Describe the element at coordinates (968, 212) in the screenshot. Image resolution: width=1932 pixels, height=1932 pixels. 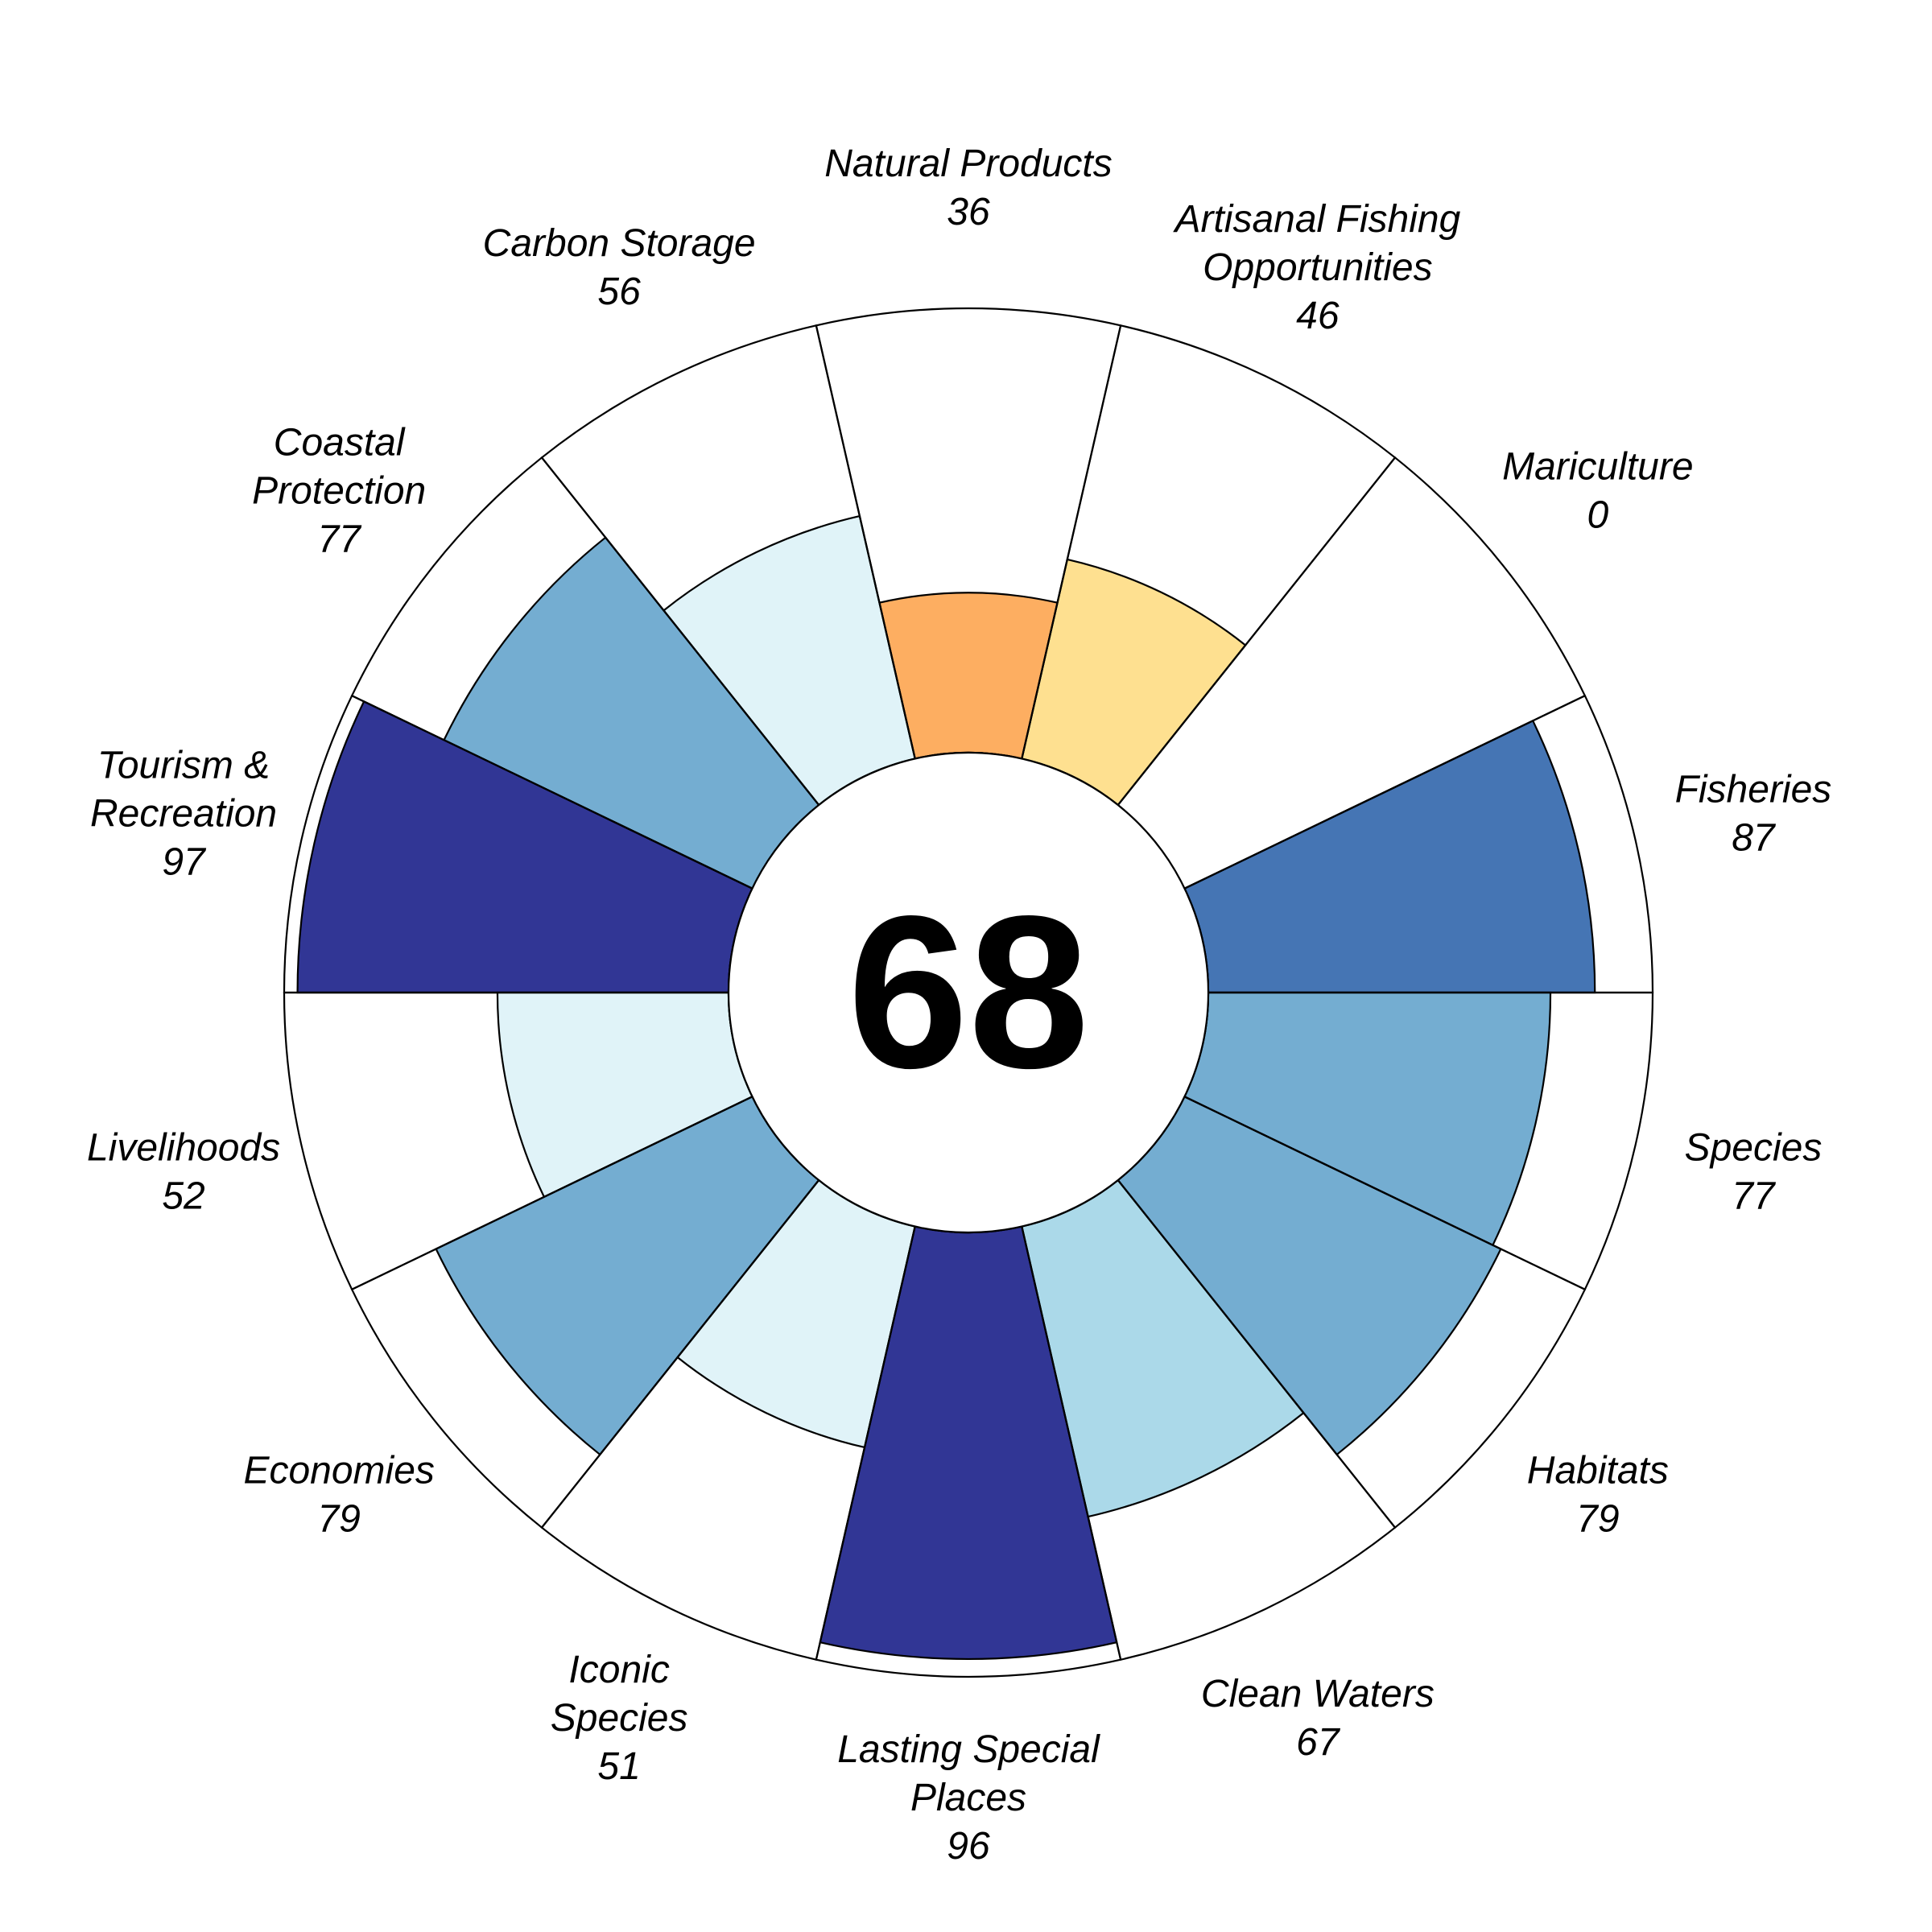
I see `score-label: 36` at that location.